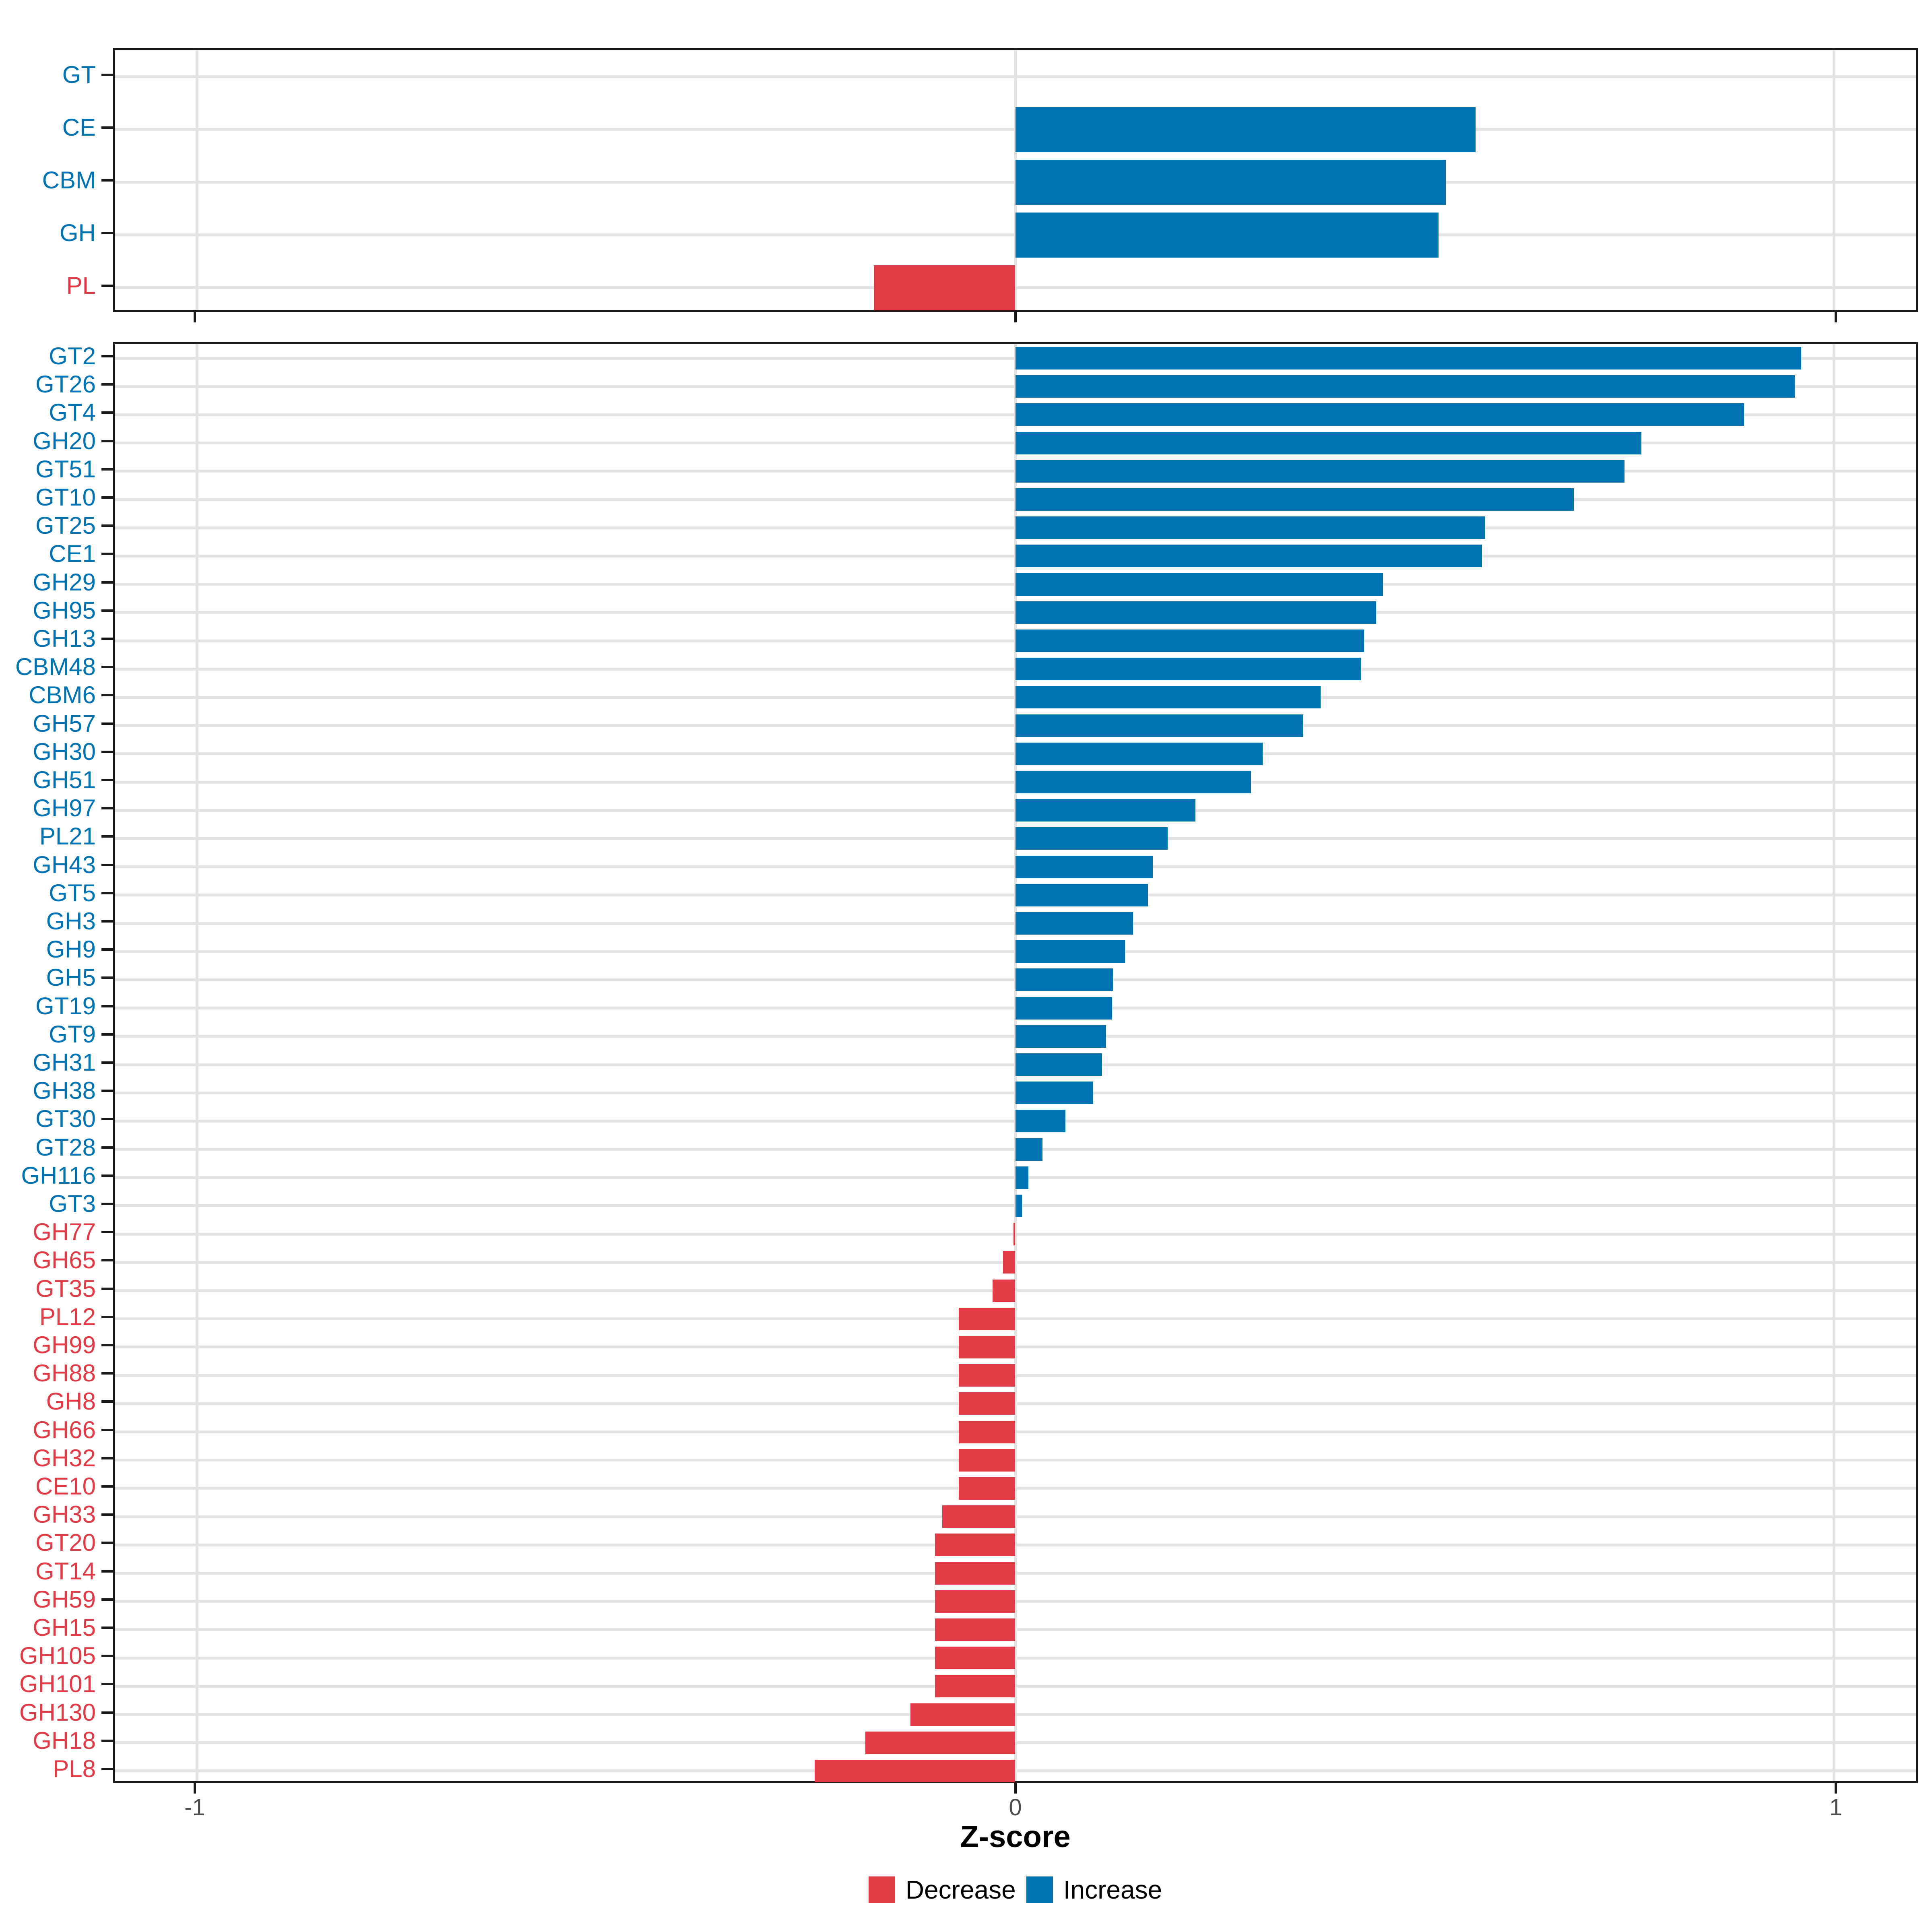  I want to click on top-panel, so click(1015, 180).